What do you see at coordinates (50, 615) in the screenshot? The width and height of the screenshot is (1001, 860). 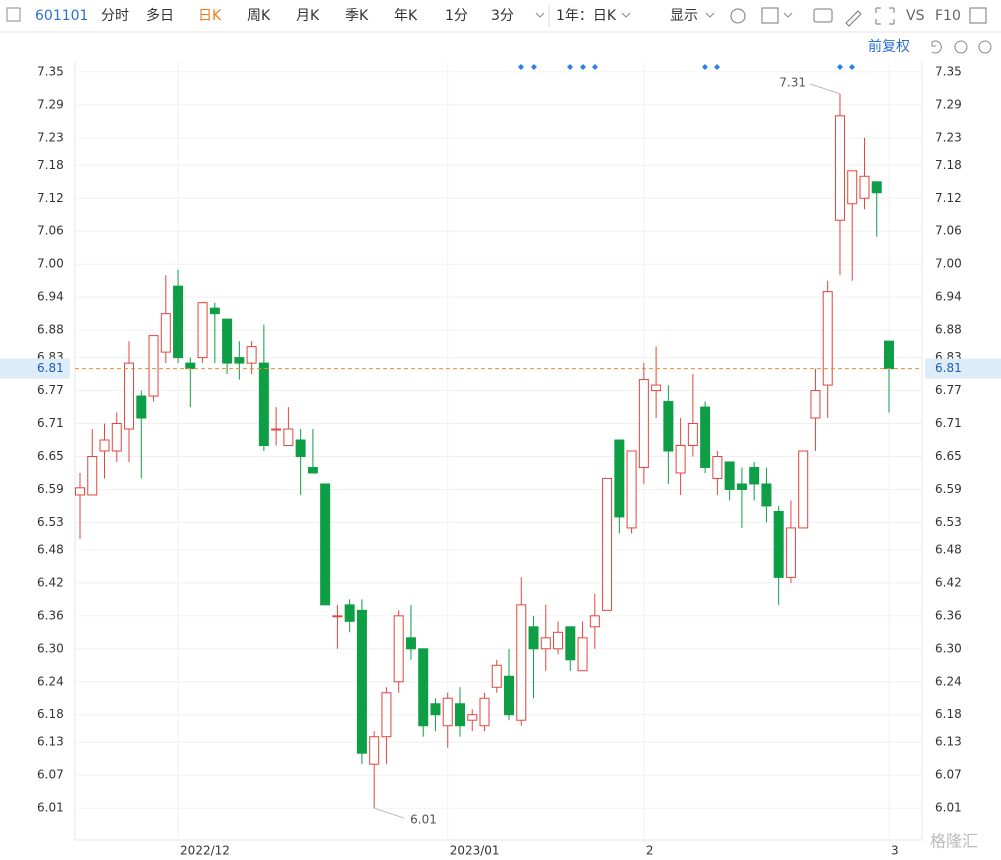 I see `y-tick-label: 6.36` at bounding box center [50, 615].